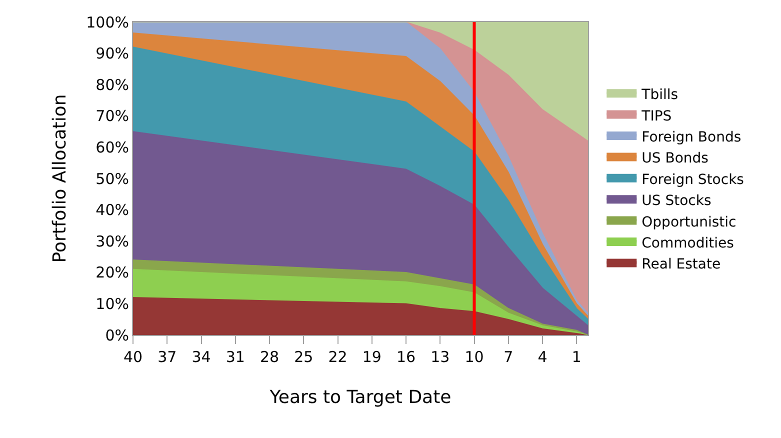 The height and width of the screenshot is (438, 781). What do you see at coordinates (270, 357) in the screenshot?
I see `x-tick-label: 28` at bounding box center [270, 357].